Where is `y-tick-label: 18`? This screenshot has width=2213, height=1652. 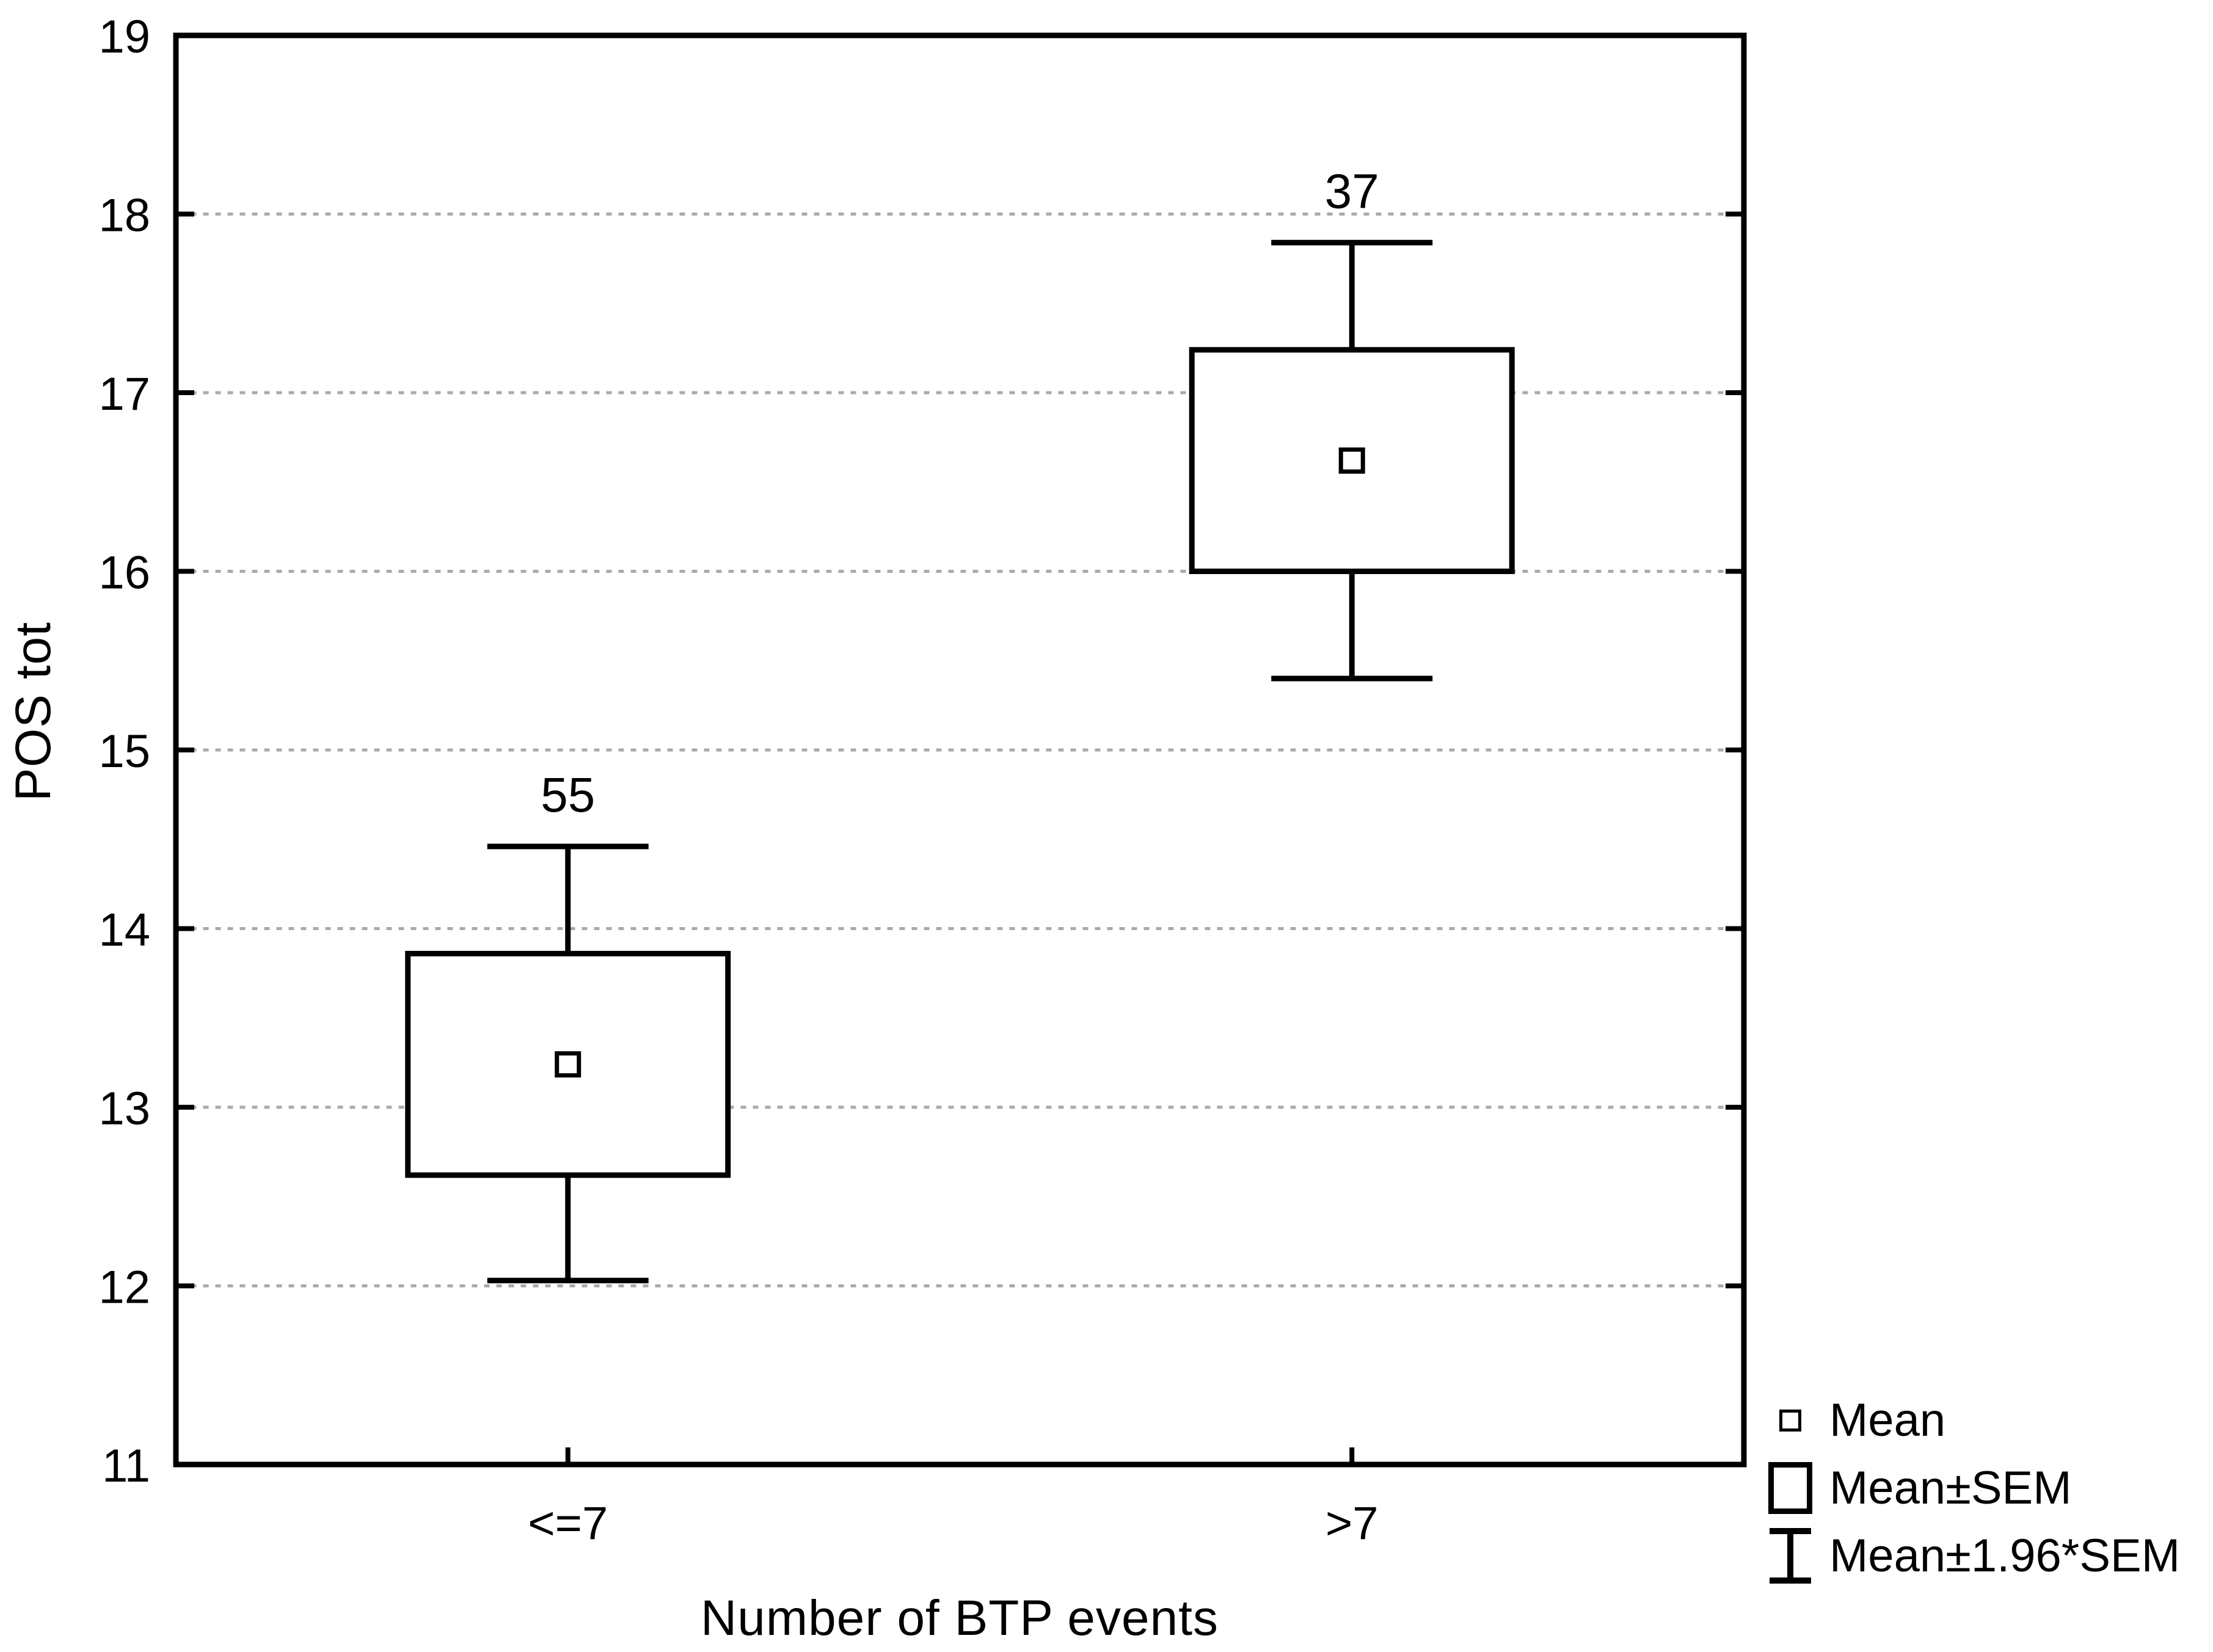
y-tick-label: 18 is located at coordinates (124, 216).